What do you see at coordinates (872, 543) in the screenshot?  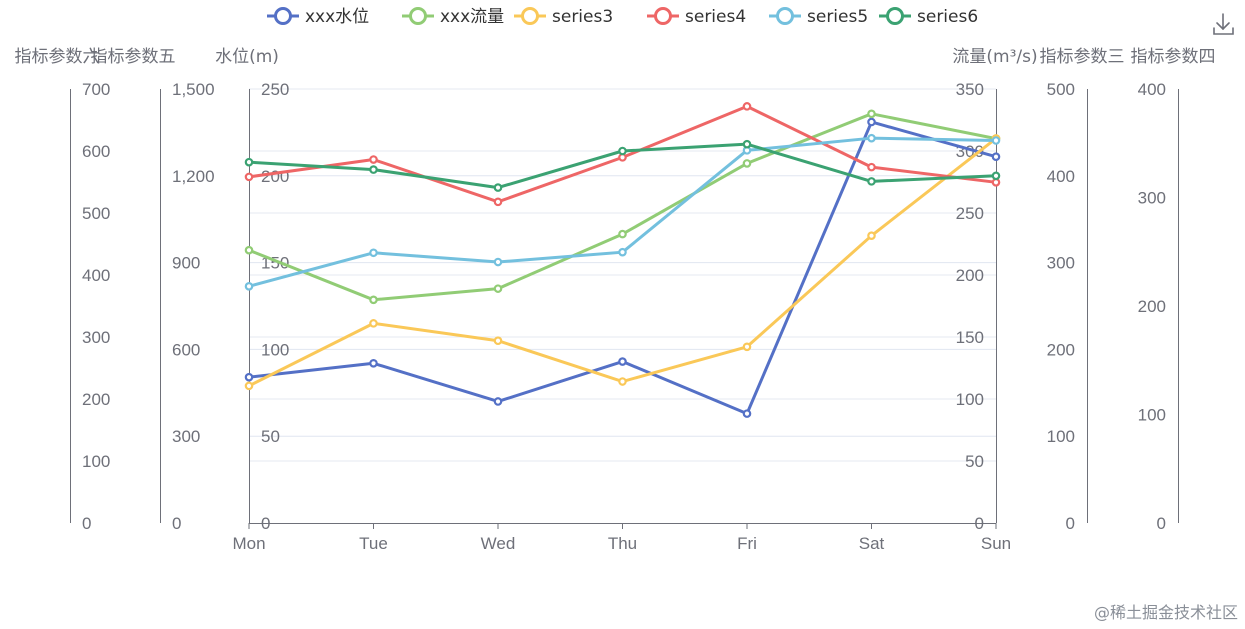 I see `x-tick-label: Sat` at bounding box center [872, 543].